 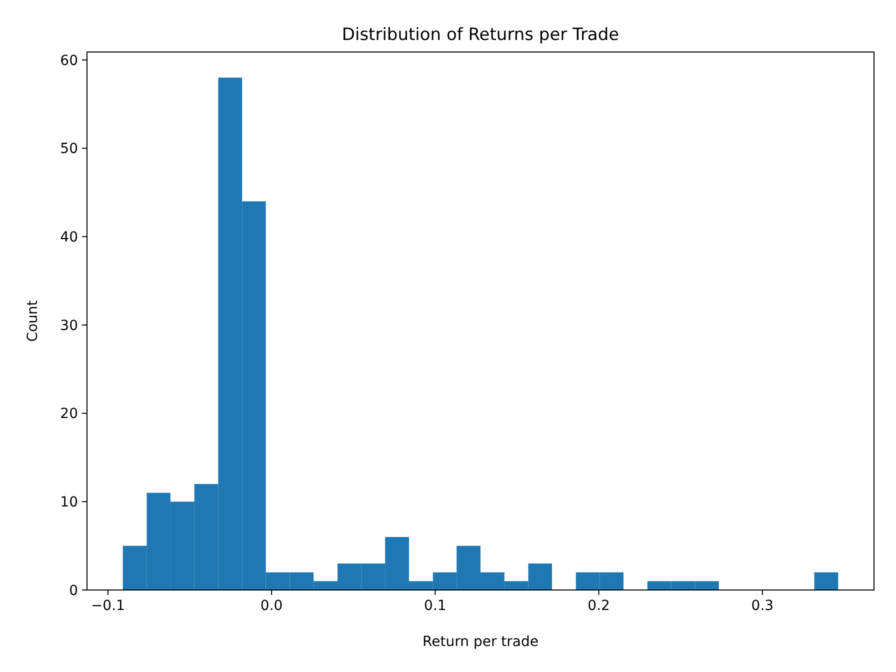 I want to click on y-tick-label: 50, so click(x=69, y=149).